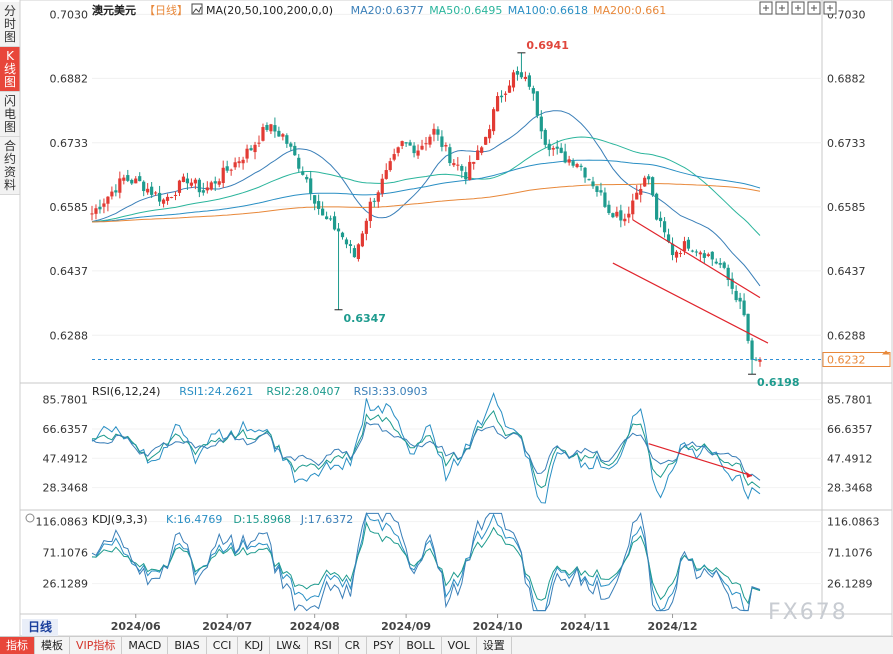 This screenshot has height=654, width=893. I want to click on side-tab-char: 电, so click(9, 114).